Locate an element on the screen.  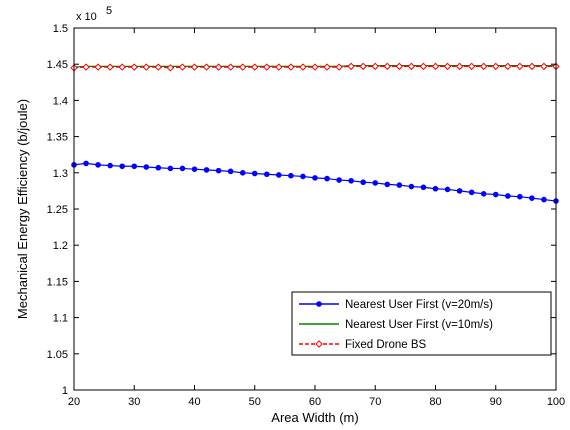
legend-entry-1: Nearest User First (v=20m/s) is located at coordinates (396, 305).